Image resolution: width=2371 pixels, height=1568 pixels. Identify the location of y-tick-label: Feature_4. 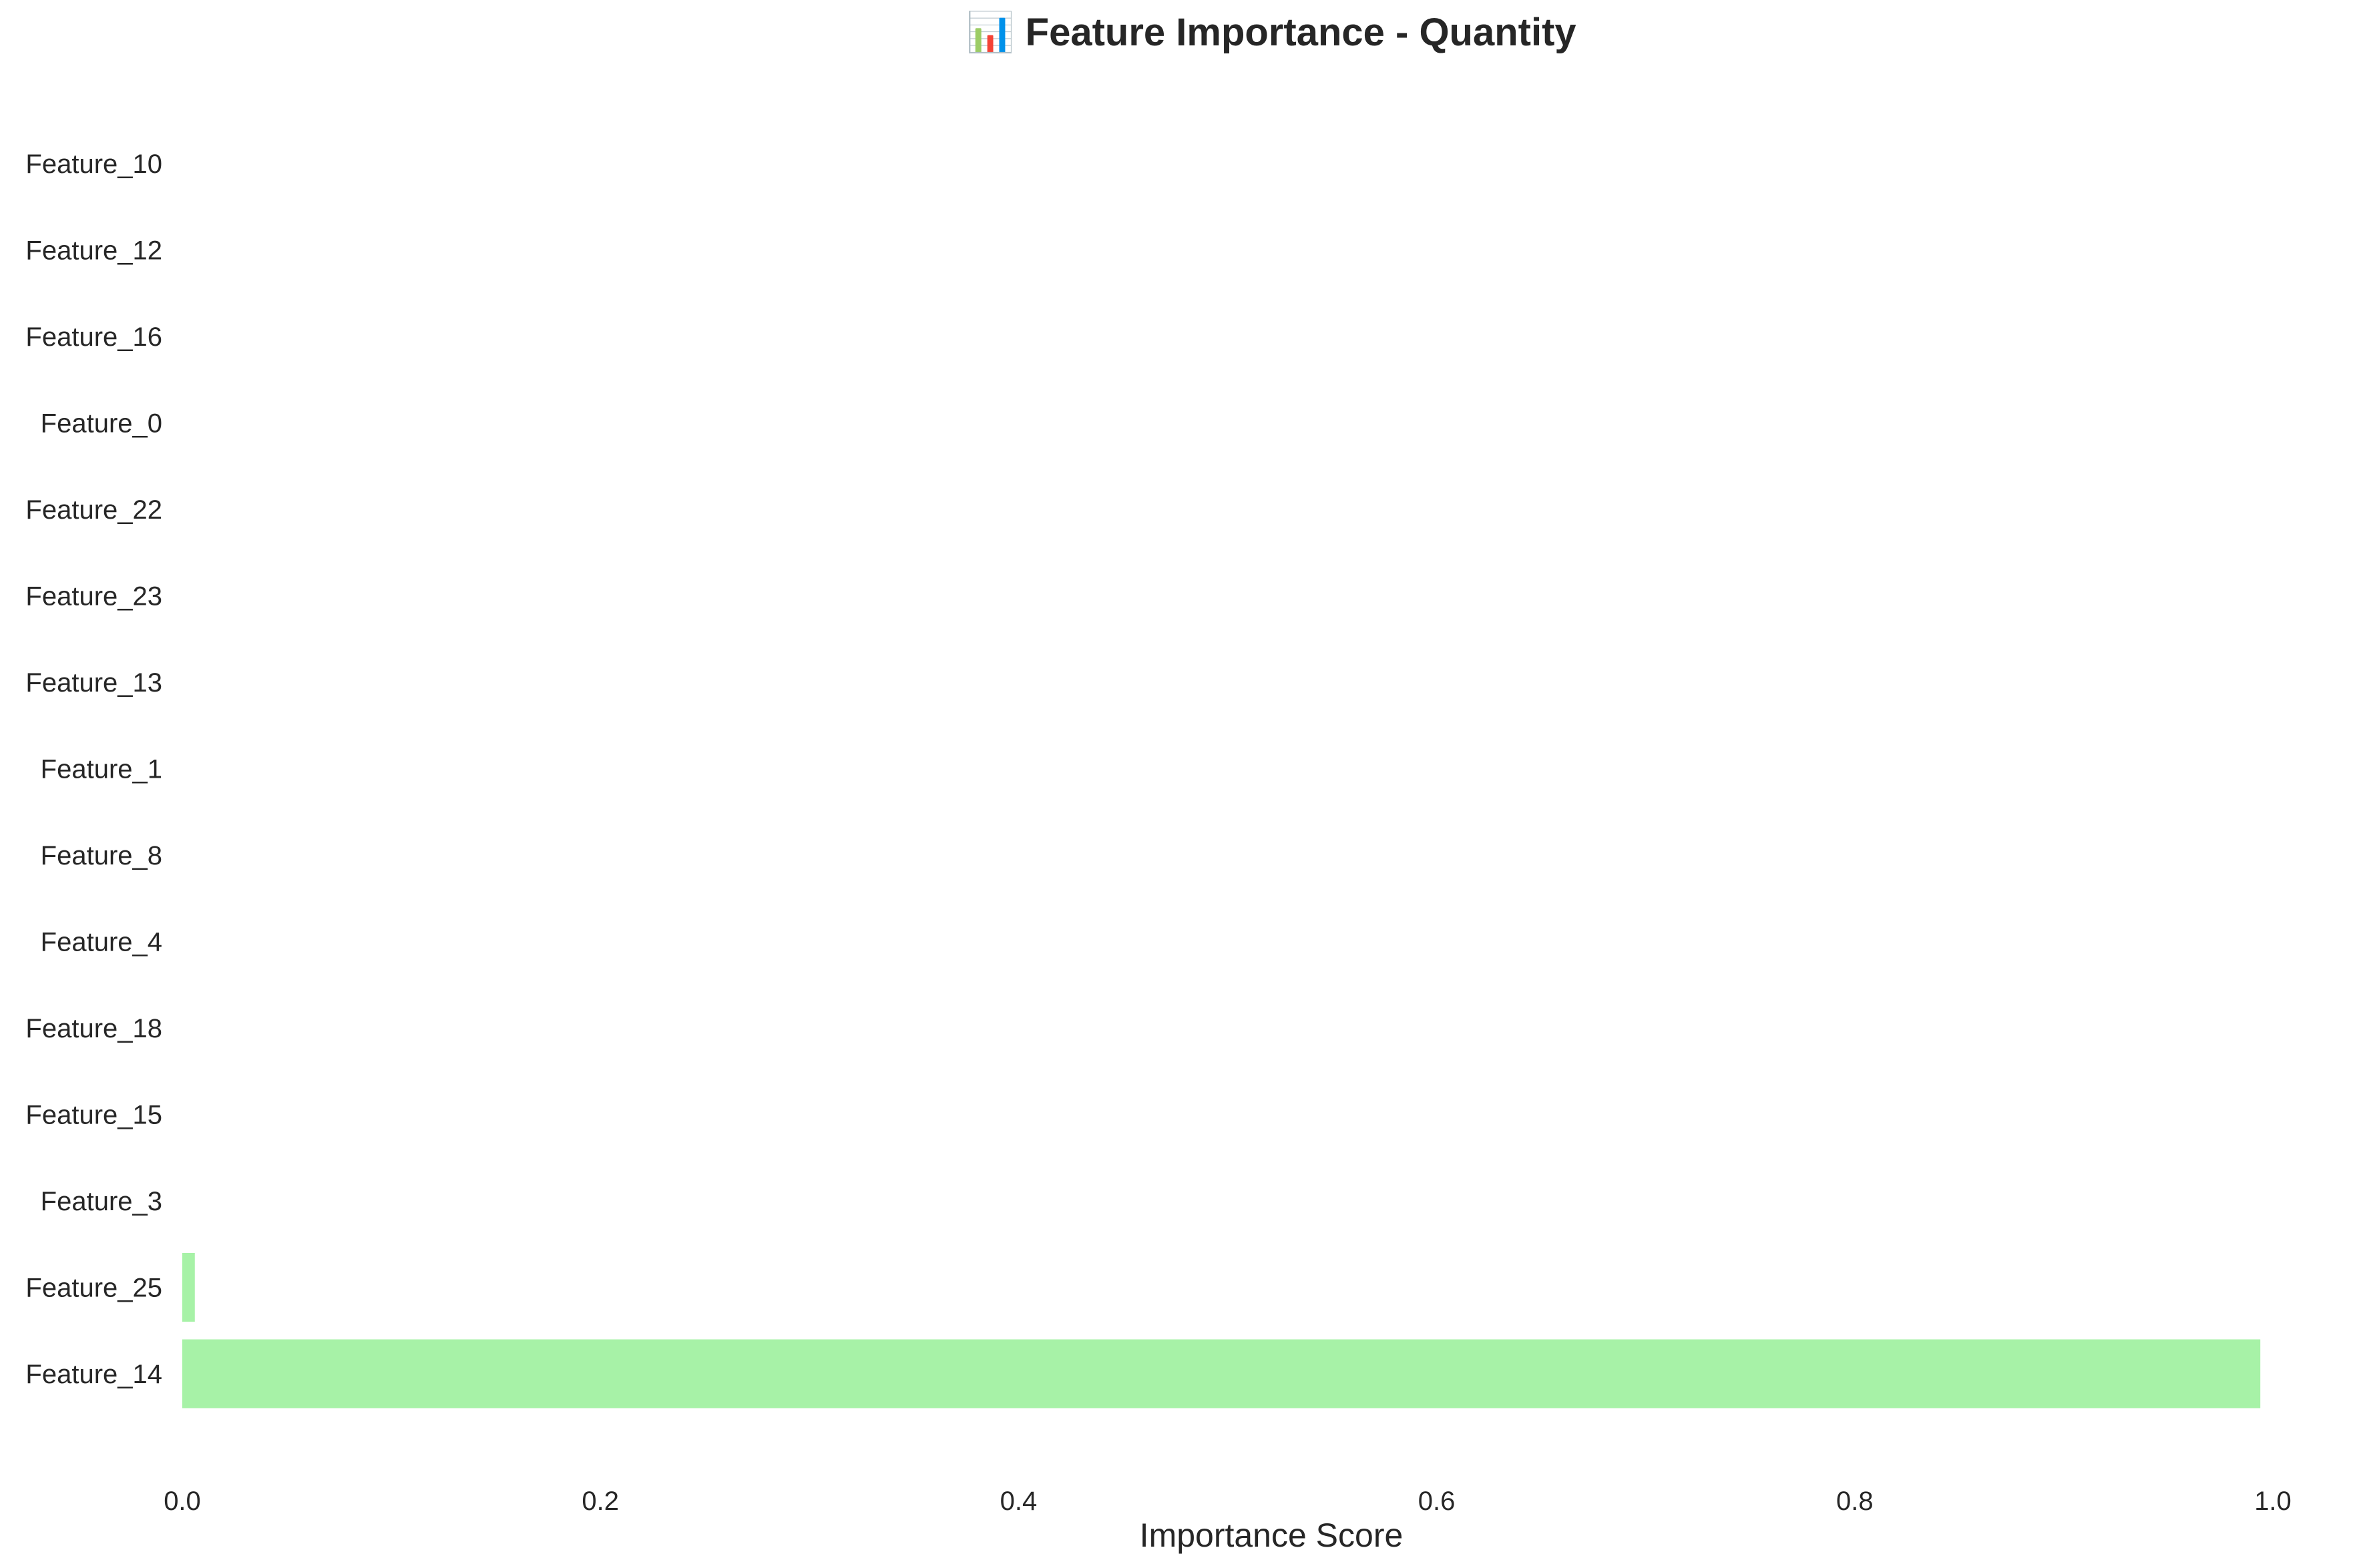
(101, 942).